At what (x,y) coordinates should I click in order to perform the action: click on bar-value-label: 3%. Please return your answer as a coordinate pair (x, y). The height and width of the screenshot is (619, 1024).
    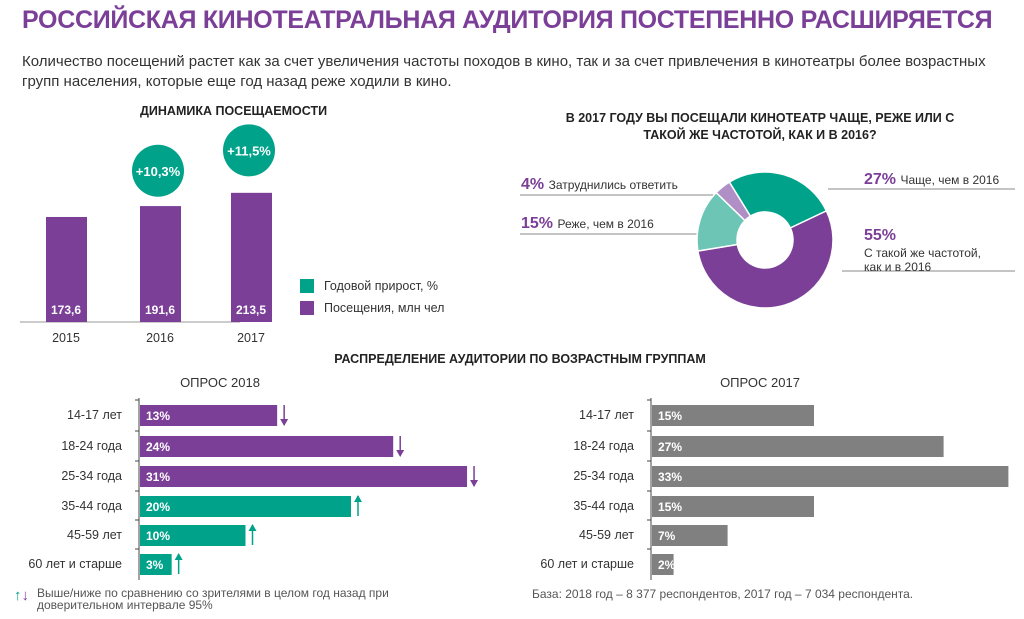
    Looking at the image, I should click on (155, 565).